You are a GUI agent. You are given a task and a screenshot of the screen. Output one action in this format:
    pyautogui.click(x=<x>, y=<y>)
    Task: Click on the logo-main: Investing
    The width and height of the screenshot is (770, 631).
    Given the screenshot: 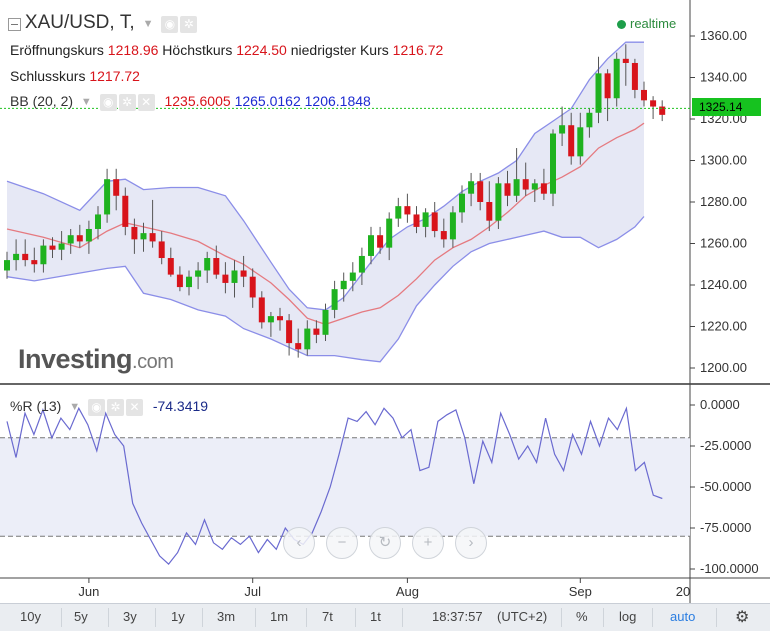 What is the action you would take?
    pyautogui.click(x=75, y=359)
    